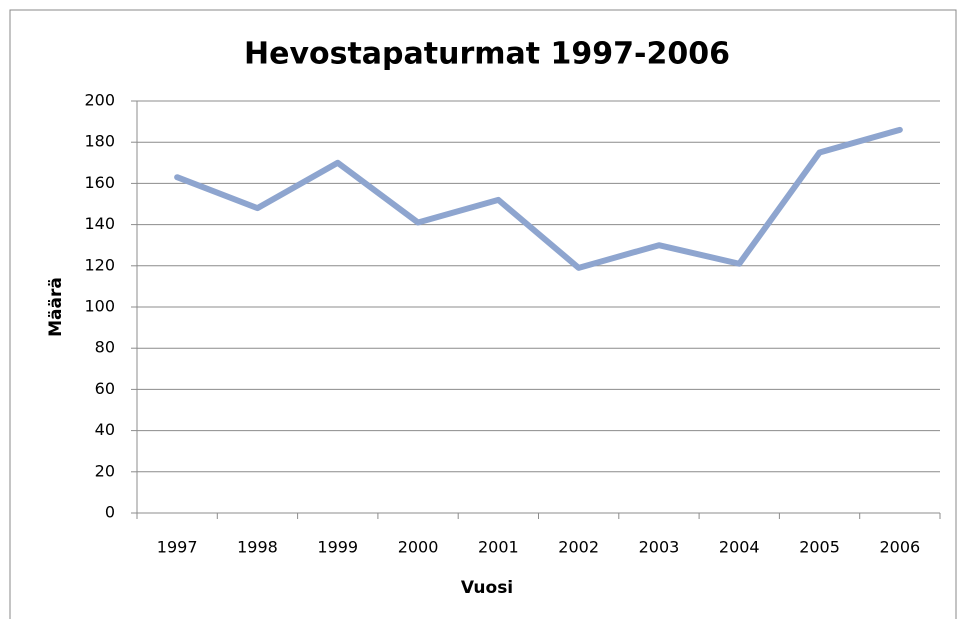 Image resolution: width=958 pixels, height=619 pixels. Describe the element at coordinates (487, 588) in the screenshot. I see `x-axis-title: Vuosi` at that location.